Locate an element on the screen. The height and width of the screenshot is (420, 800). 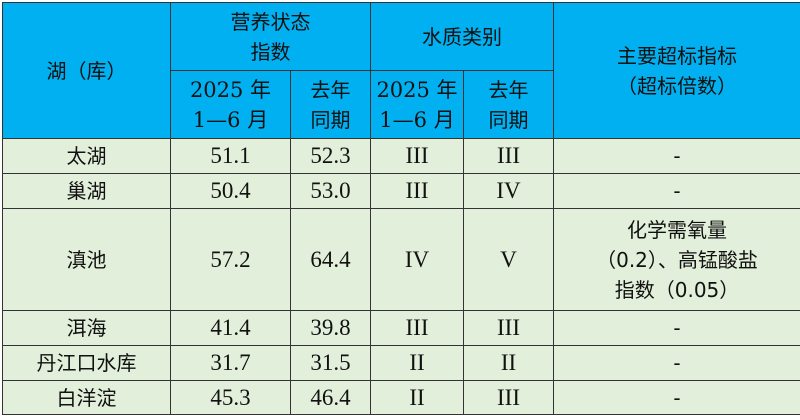
header-class-last: 去年同期 is located at coordinates (509, 105).